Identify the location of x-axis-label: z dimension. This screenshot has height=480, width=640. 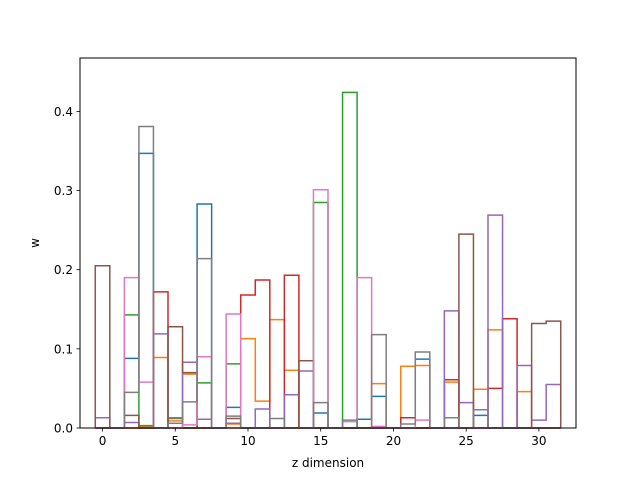
(328, 463).